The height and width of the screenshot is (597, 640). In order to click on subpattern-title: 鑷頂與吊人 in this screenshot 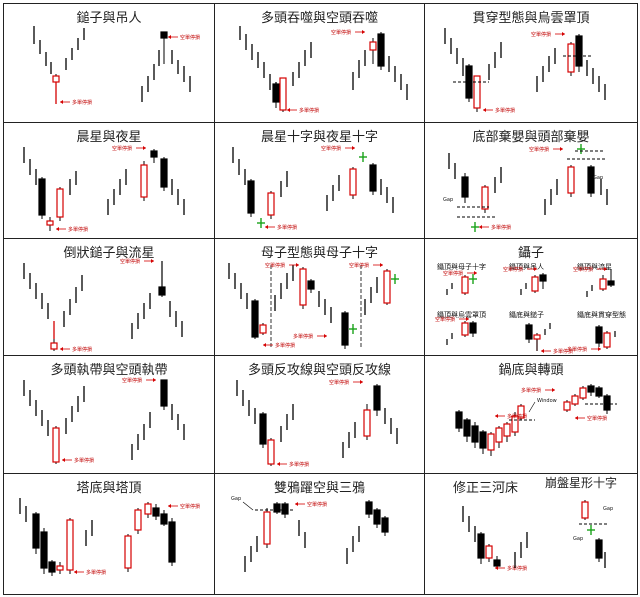, I will do `click(526, 266)`.